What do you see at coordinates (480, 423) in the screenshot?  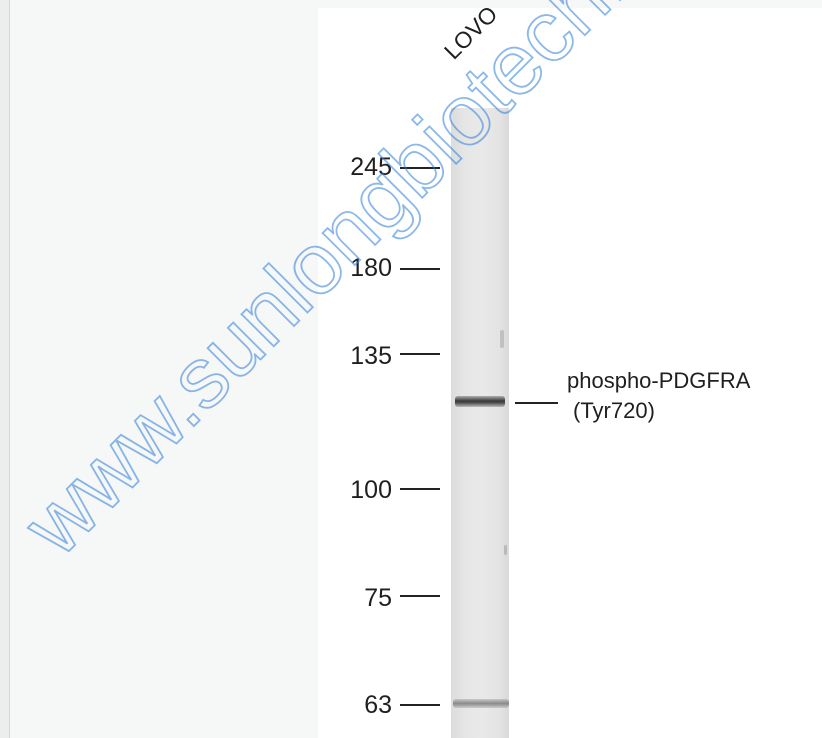 I see `blot-lane` at bounding box center [480, 423].